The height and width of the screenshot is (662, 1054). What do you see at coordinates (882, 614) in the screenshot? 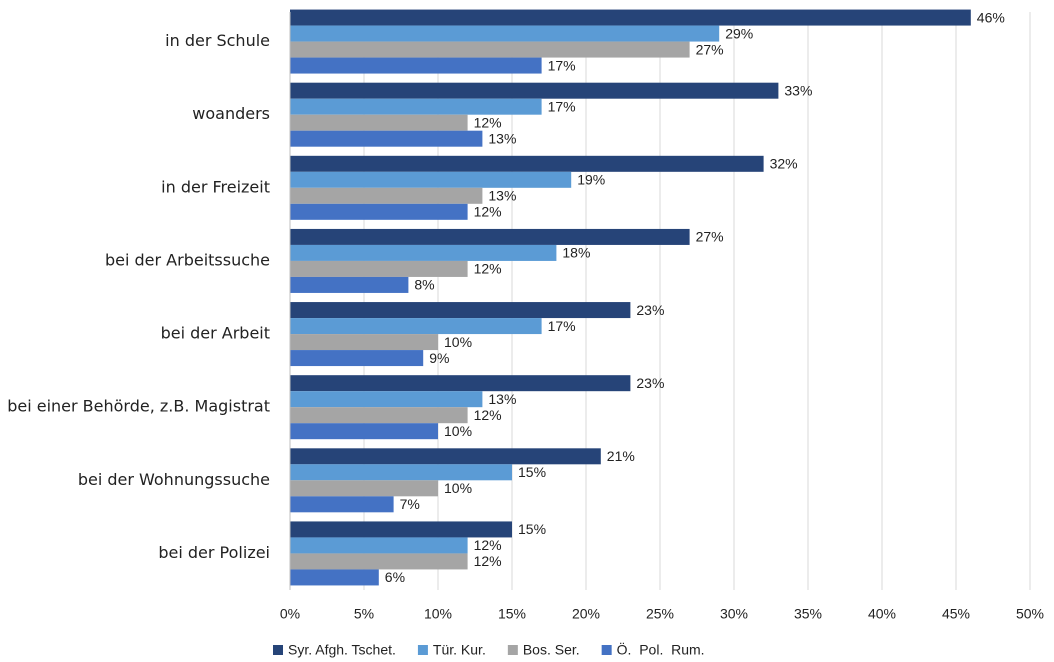
I see `x-tick-label: 40%` at bounding box center [882, 614].